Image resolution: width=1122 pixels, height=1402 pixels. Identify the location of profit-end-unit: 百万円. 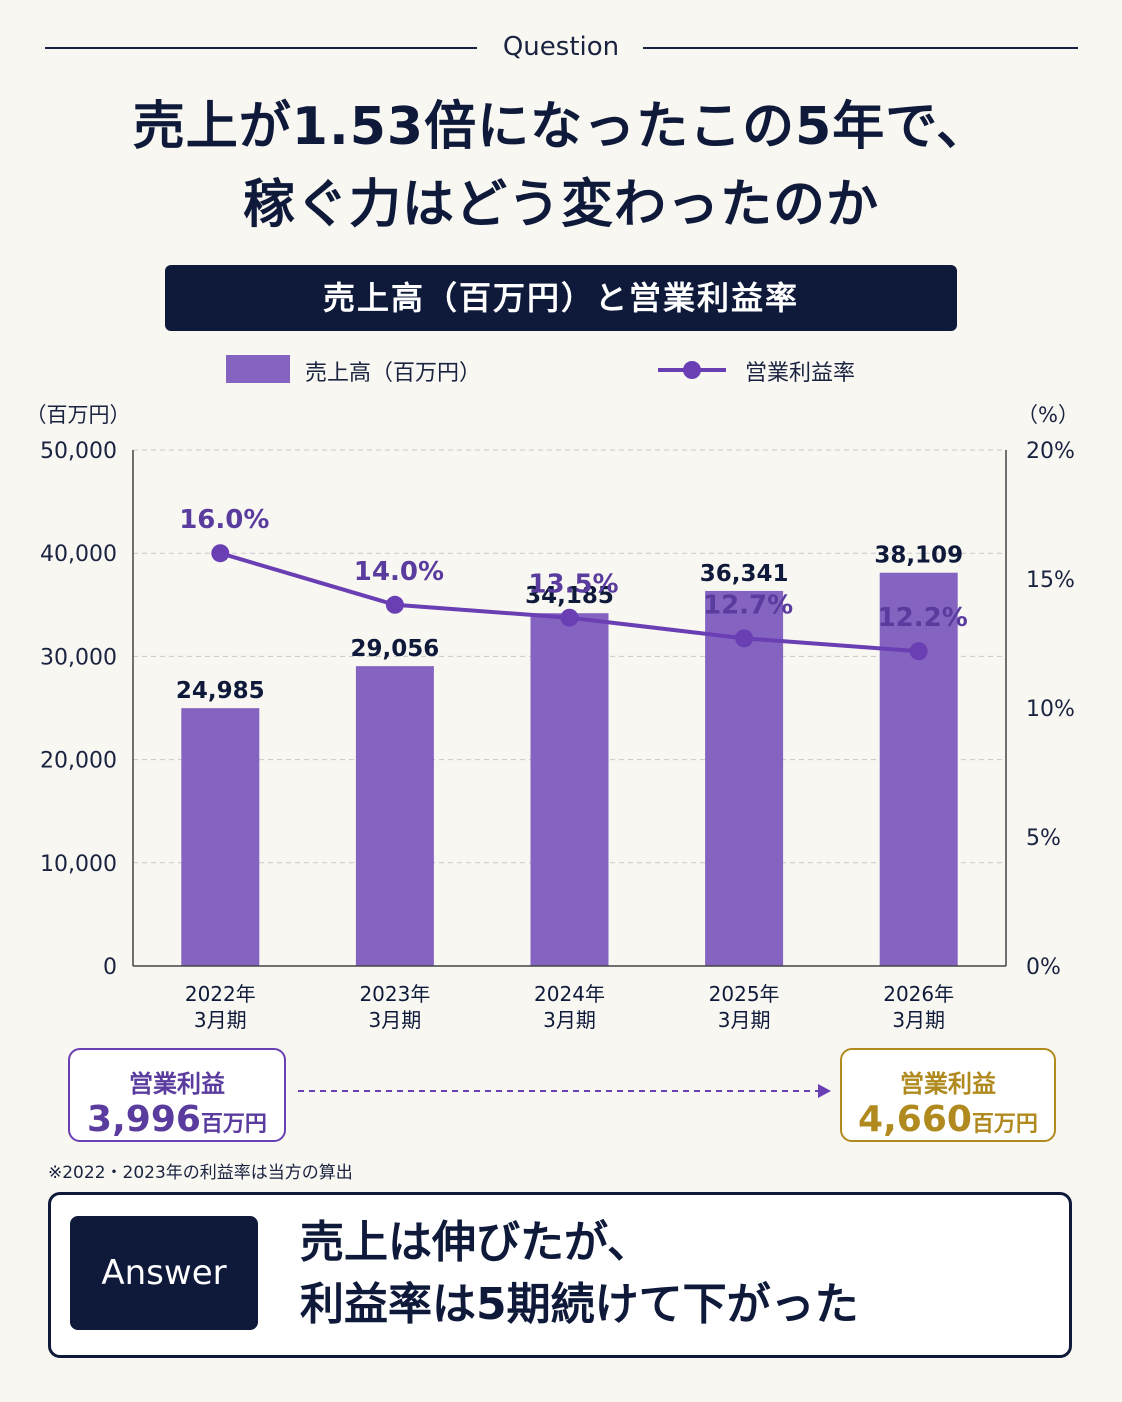
(1004, 1124).